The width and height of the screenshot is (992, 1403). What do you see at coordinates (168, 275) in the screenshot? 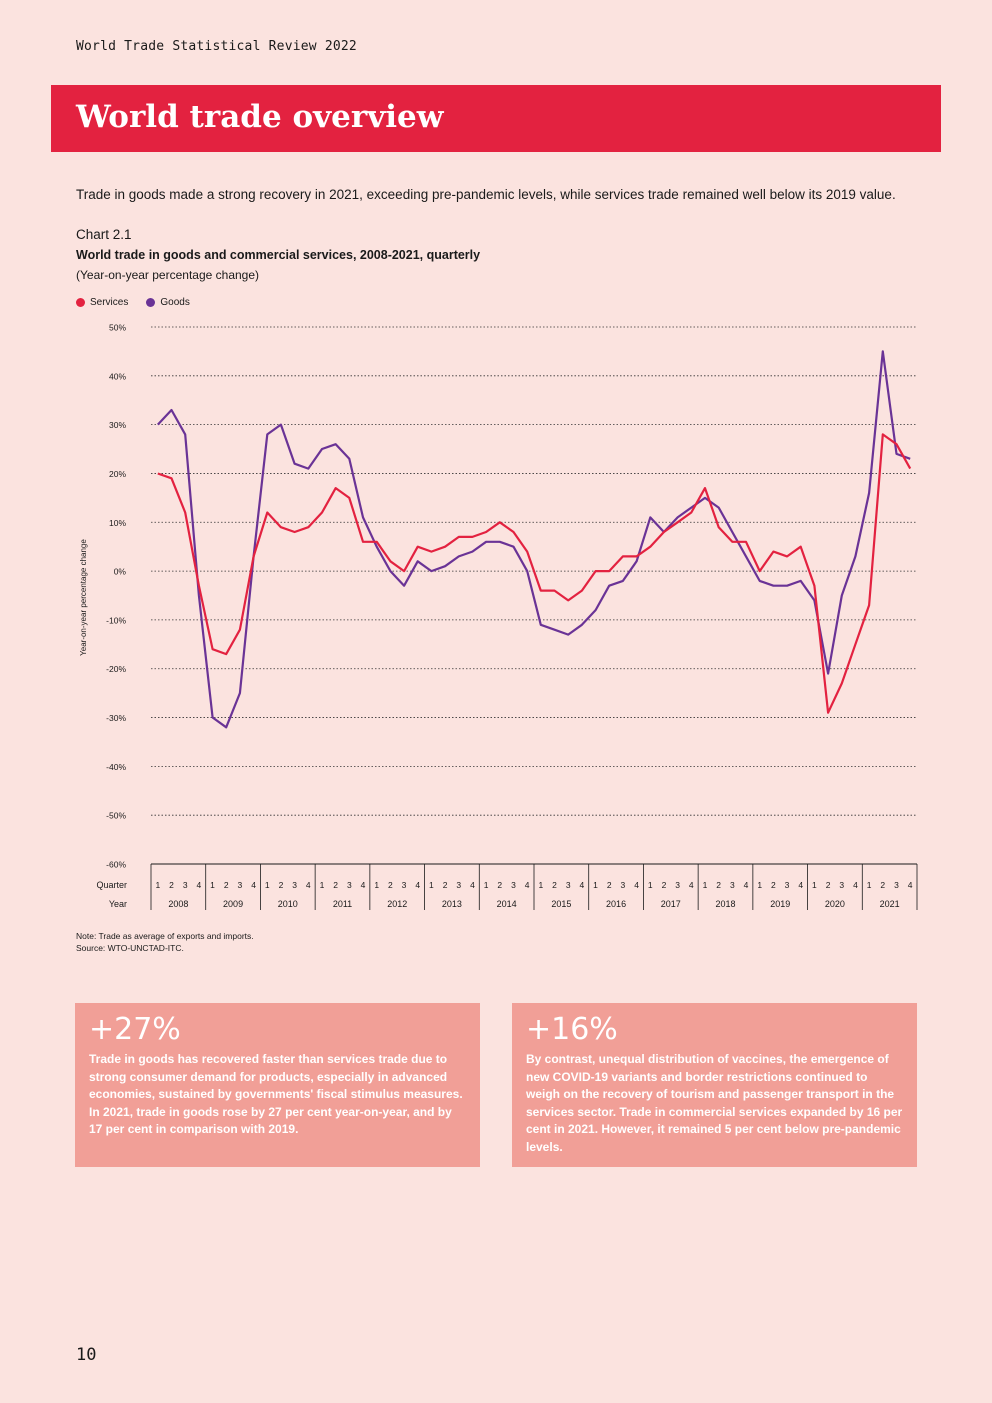
I see `chart-subtitle: (Year-on-year percentage change)` at bounding box center [168, 275].